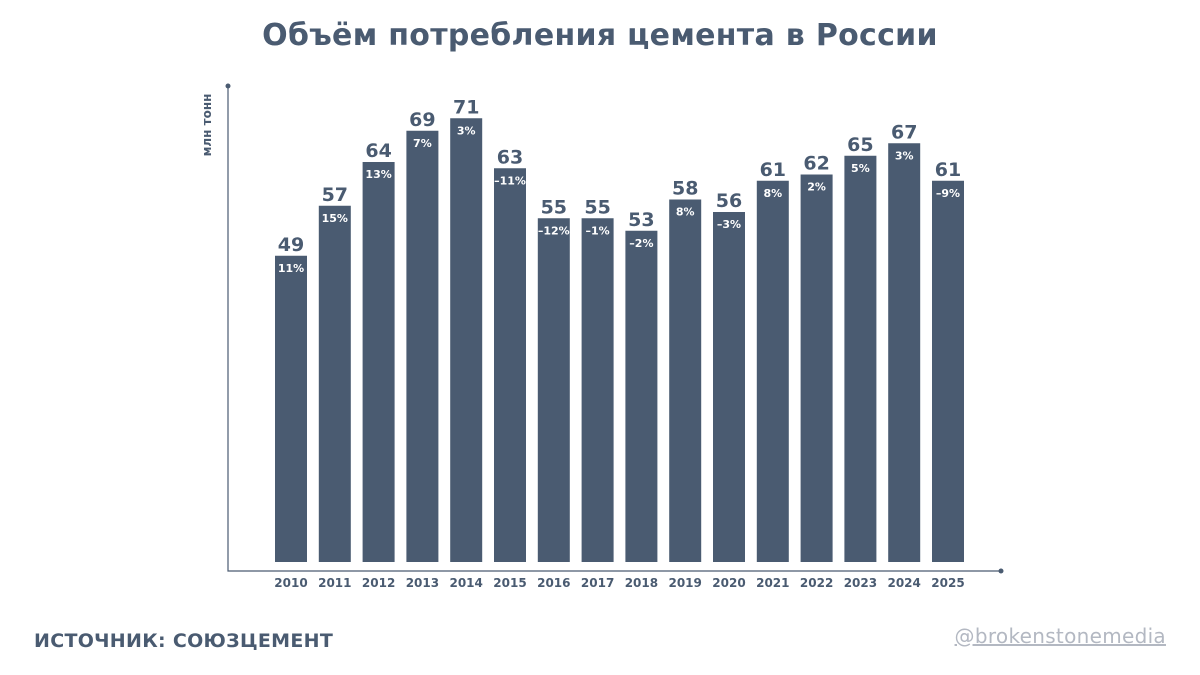  Describe the element at coordinates (948, 193) in the screenshot. I see `change-label: –9%` at that location.